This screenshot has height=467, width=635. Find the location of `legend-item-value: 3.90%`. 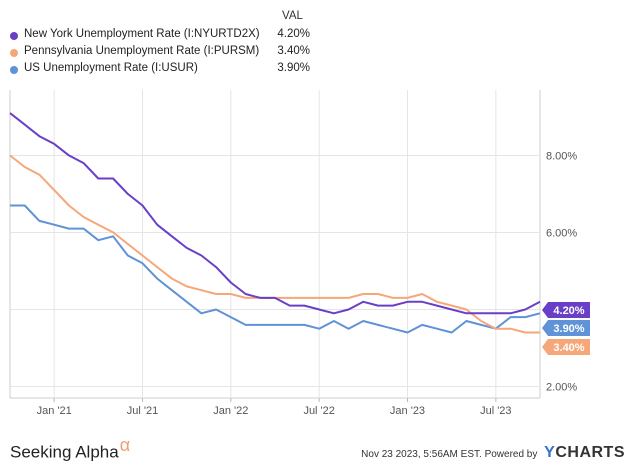

legend-item-value: 3.90% is located at coordinates (293, 68).